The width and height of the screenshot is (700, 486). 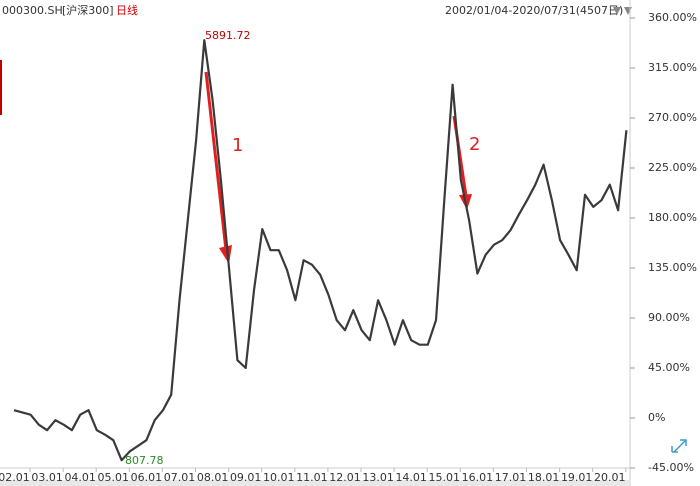 What do you see at coordinates (312, 477) in the screenshot?
I see `x-tick-label: 11.01` at bounding box center [312, 477].